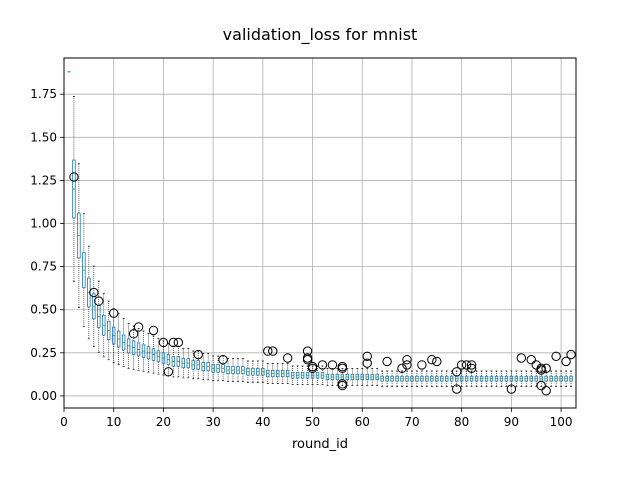 The height and width of the screenshot is (484, 640). Describe the element at coordinates (43, 267) in the screenshot. I see `y-tick-label: 0.75` at that location.